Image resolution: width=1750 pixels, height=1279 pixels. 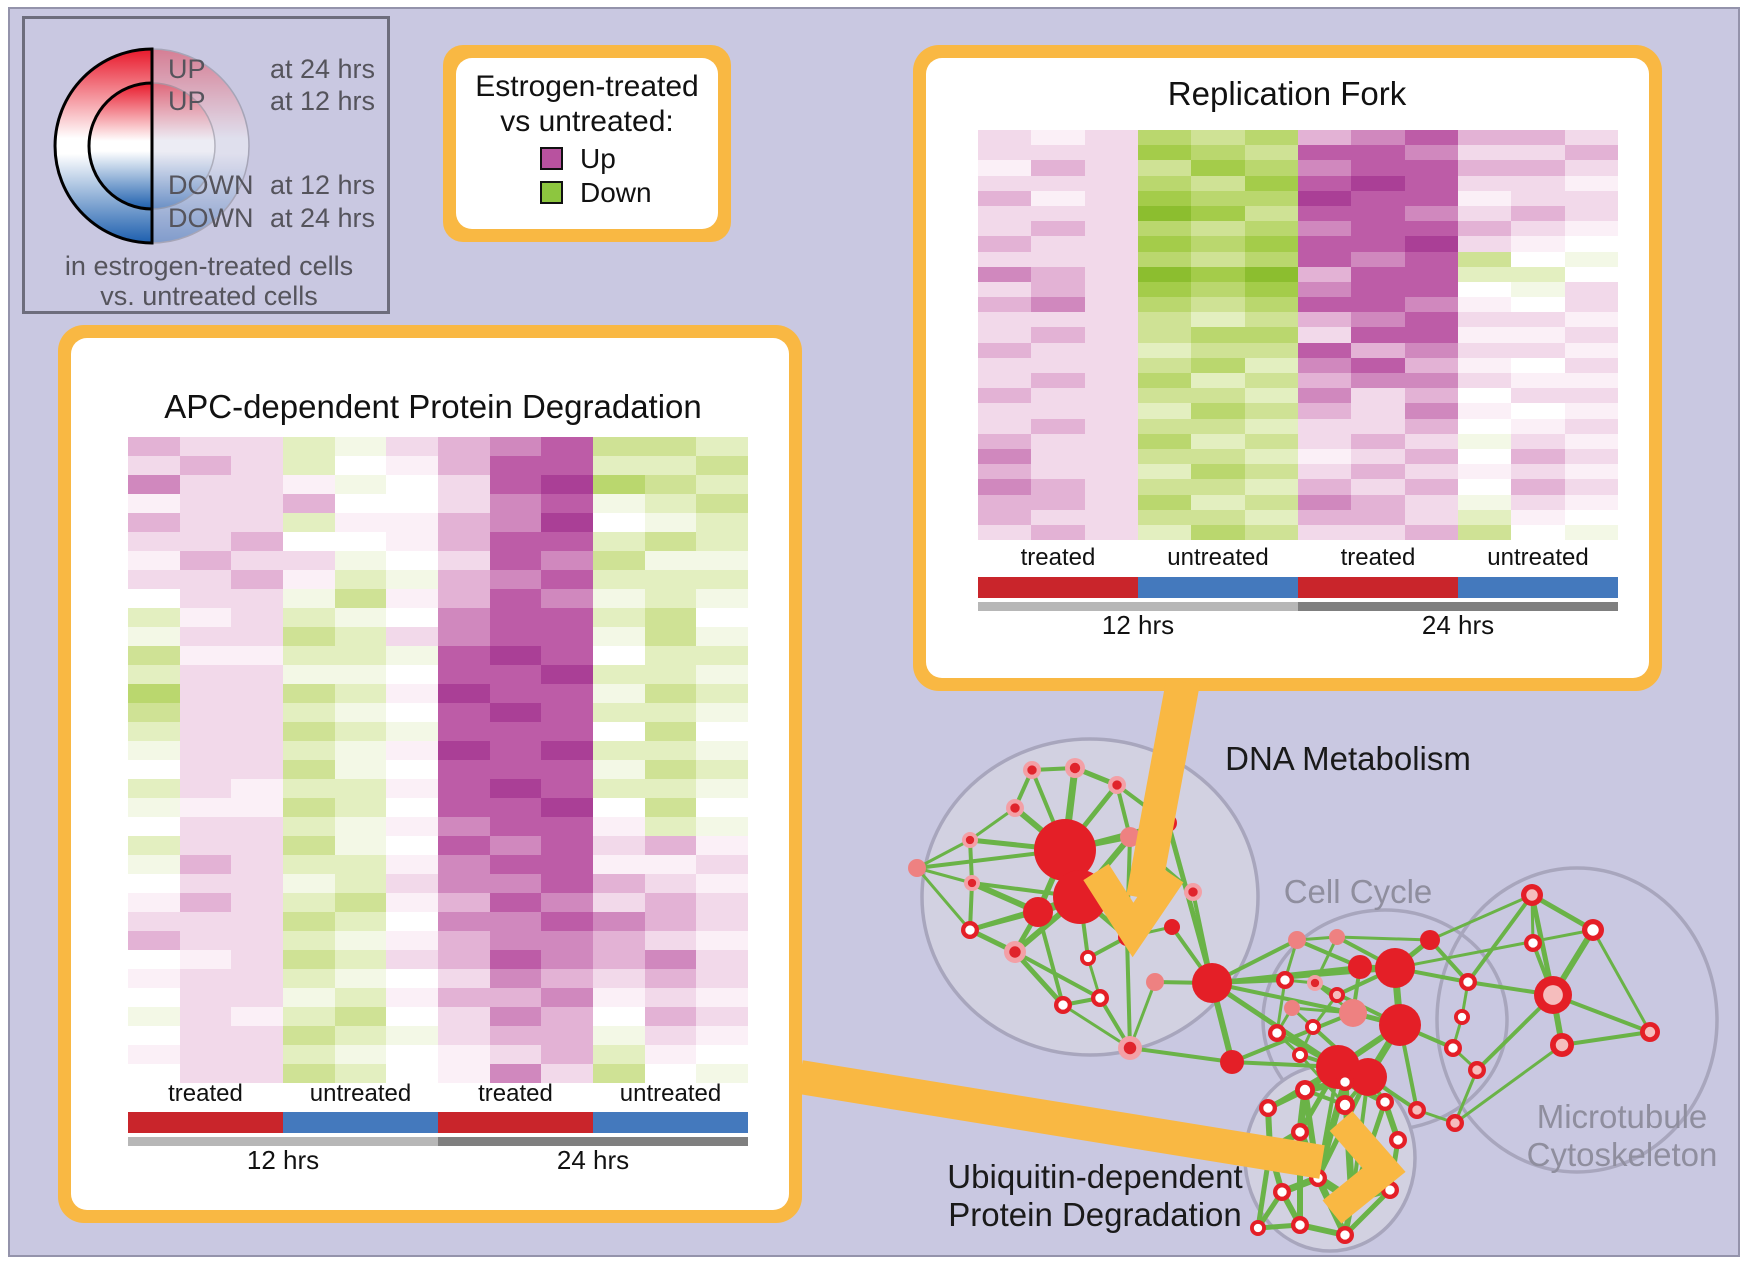 I want to click on time-bar-12 hrs, so click(x=283, y=1141).